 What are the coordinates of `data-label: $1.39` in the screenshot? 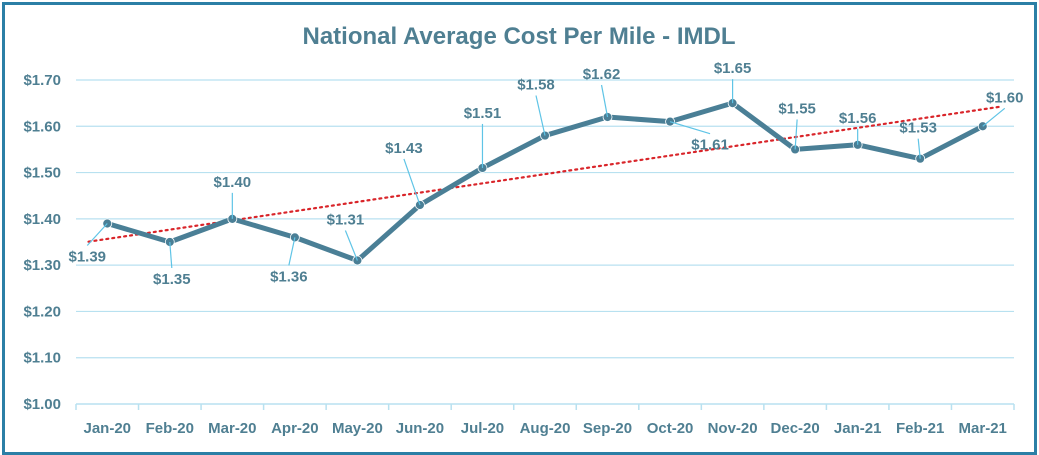 It's located at (87, 256).